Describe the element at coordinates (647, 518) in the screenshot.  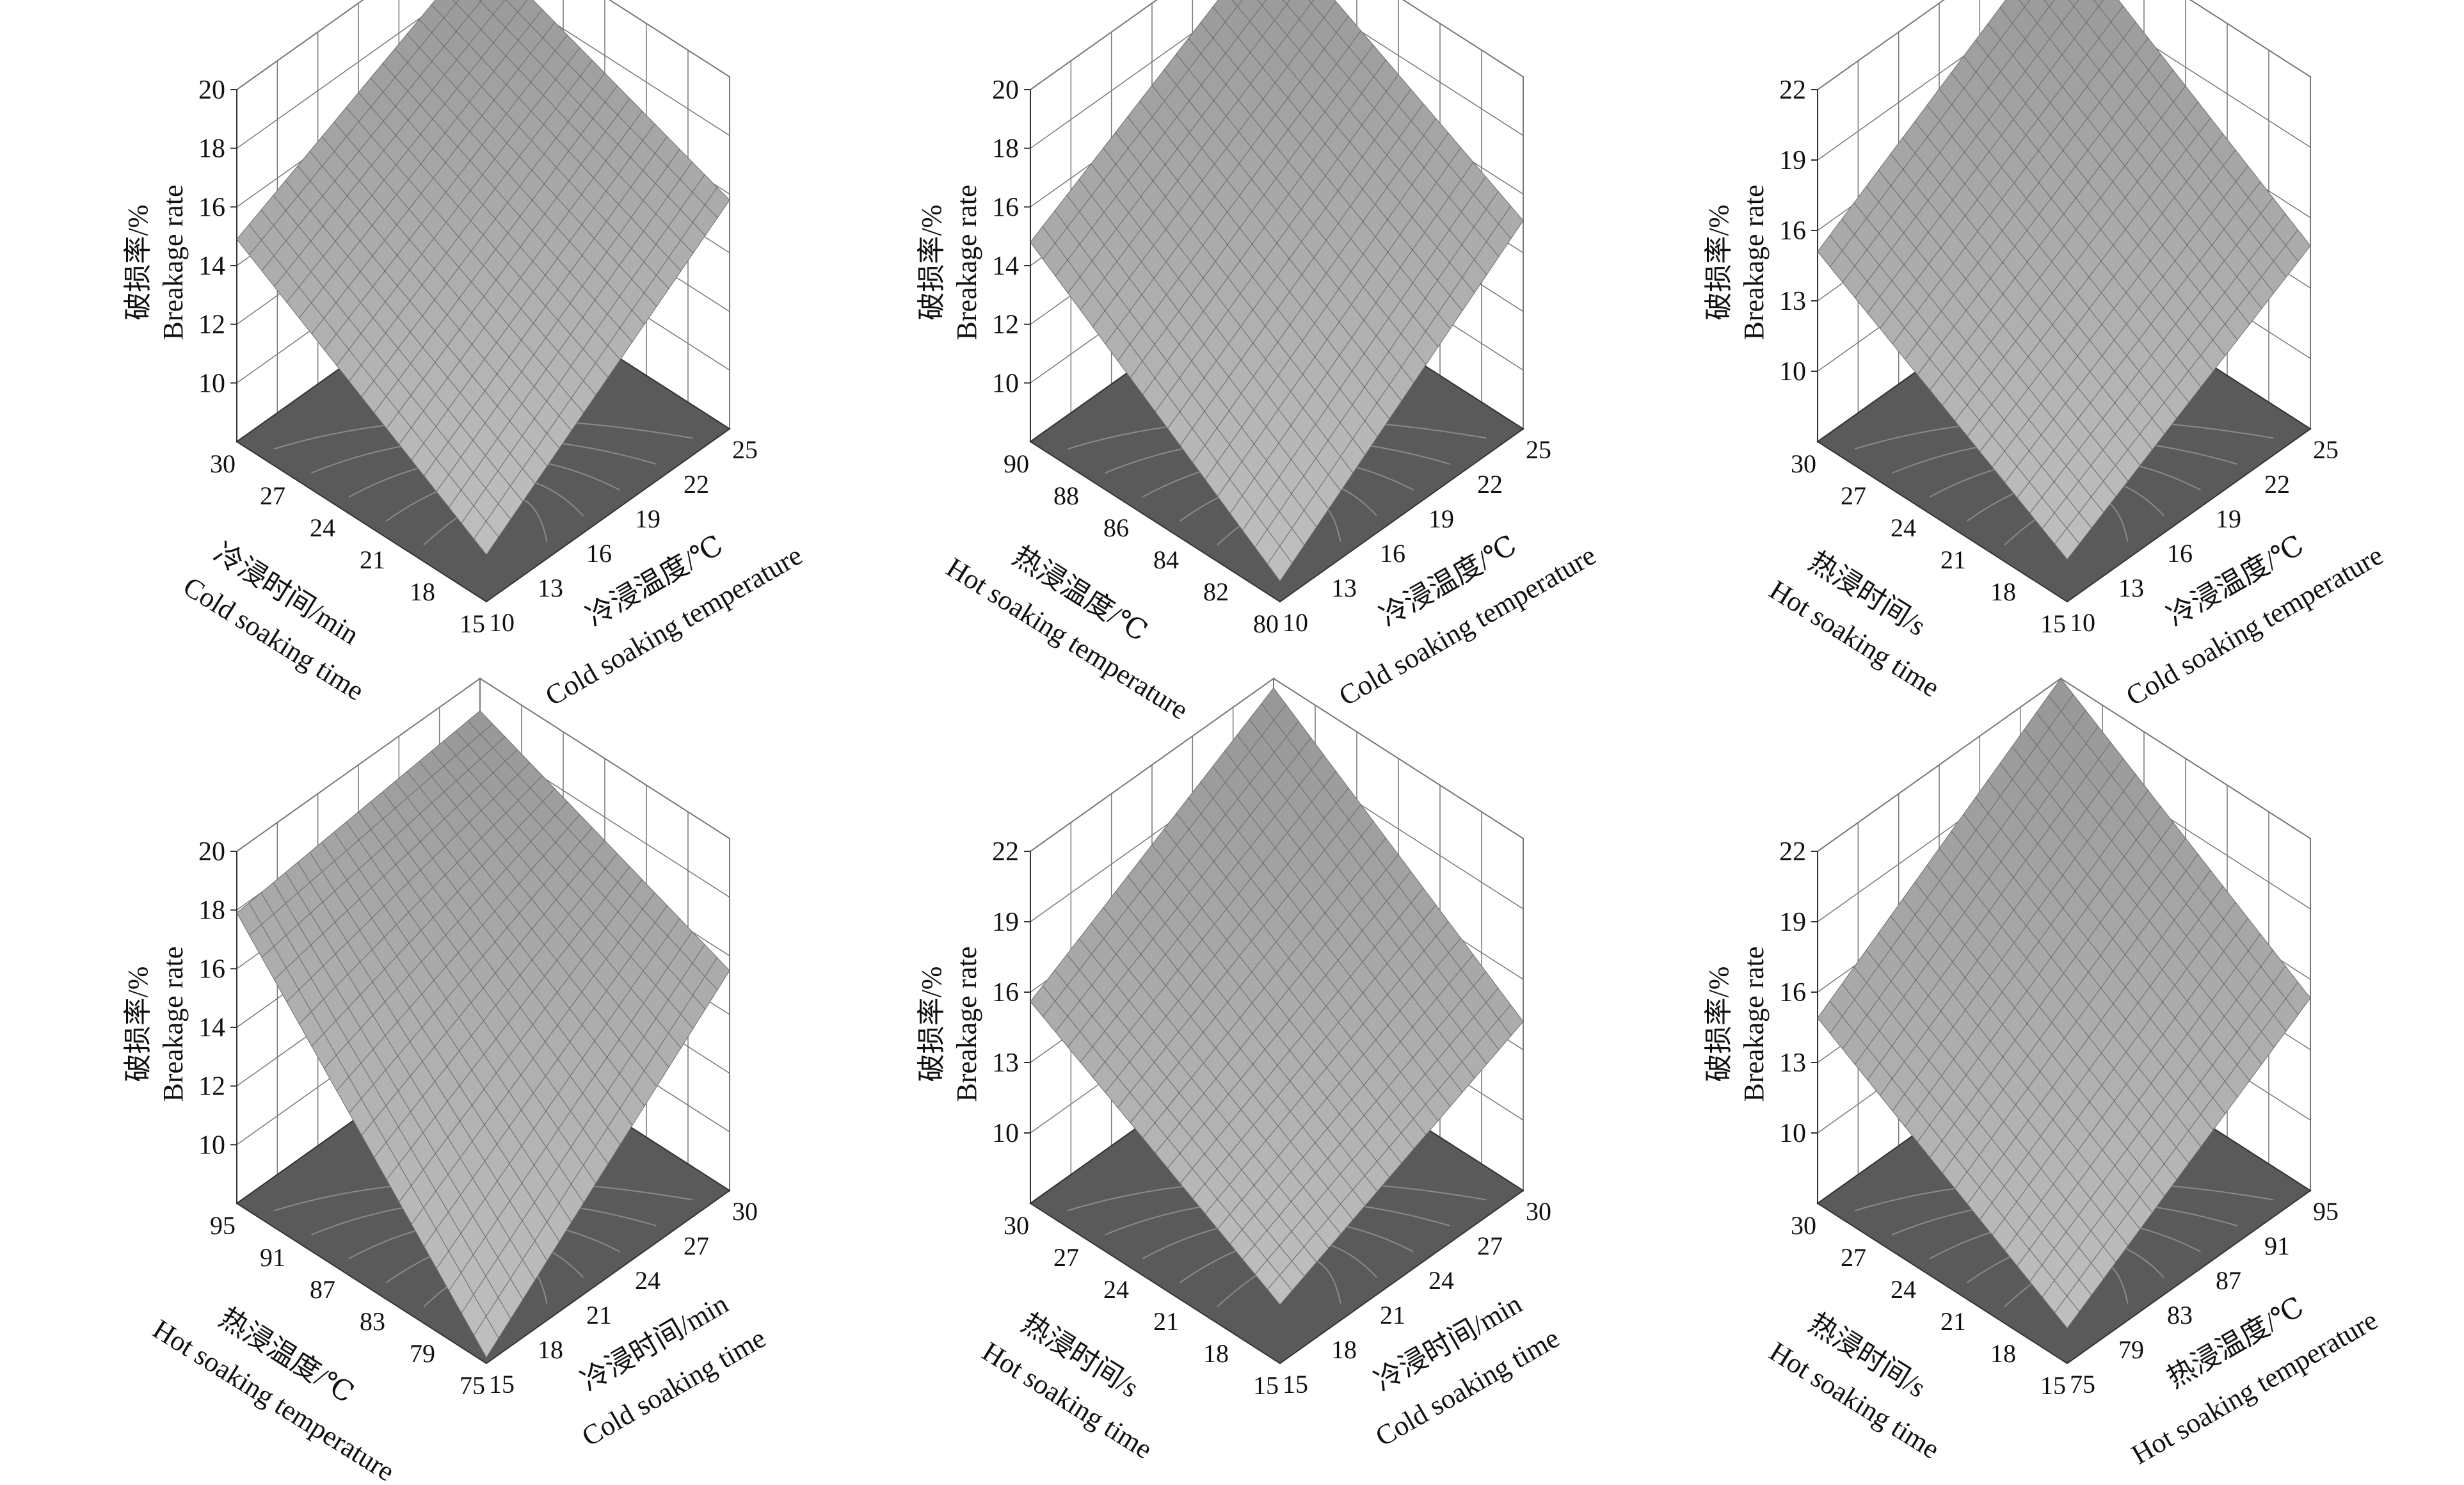
I see `right-axis-tick-label: 19` at that location.